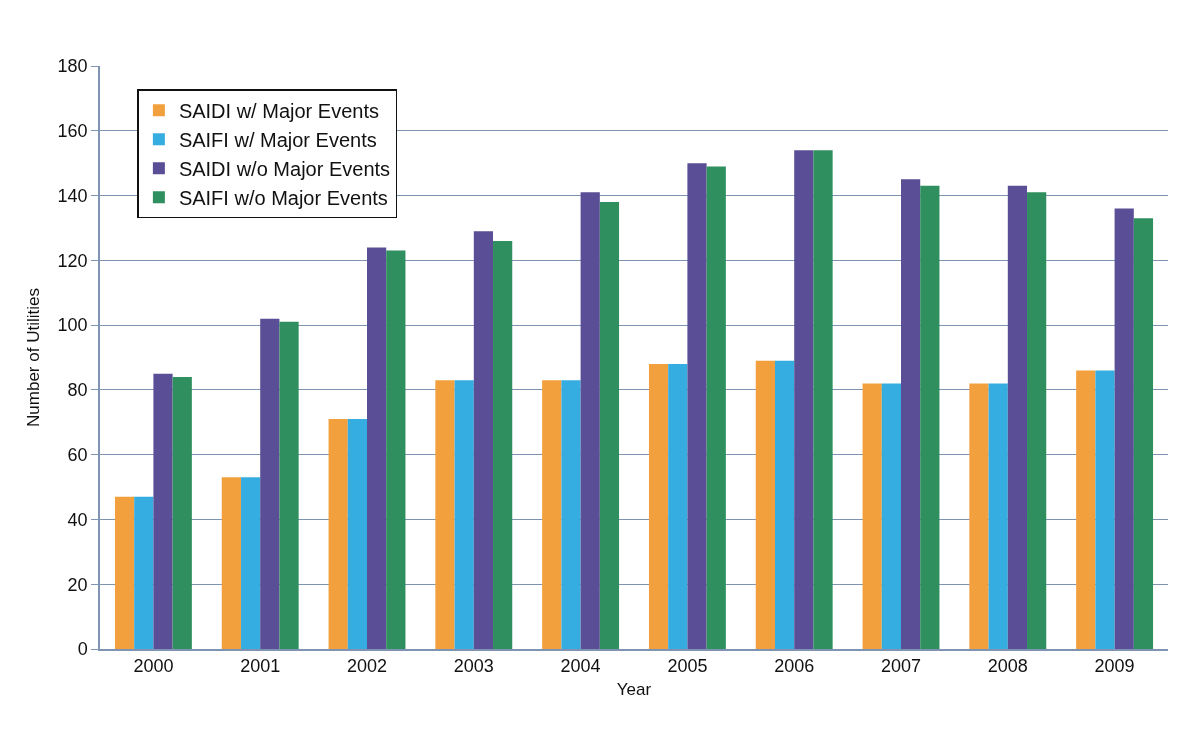 This screenshot has height=744, width=1193. I want to click on y-tick-label: 80, so click(77, 390).